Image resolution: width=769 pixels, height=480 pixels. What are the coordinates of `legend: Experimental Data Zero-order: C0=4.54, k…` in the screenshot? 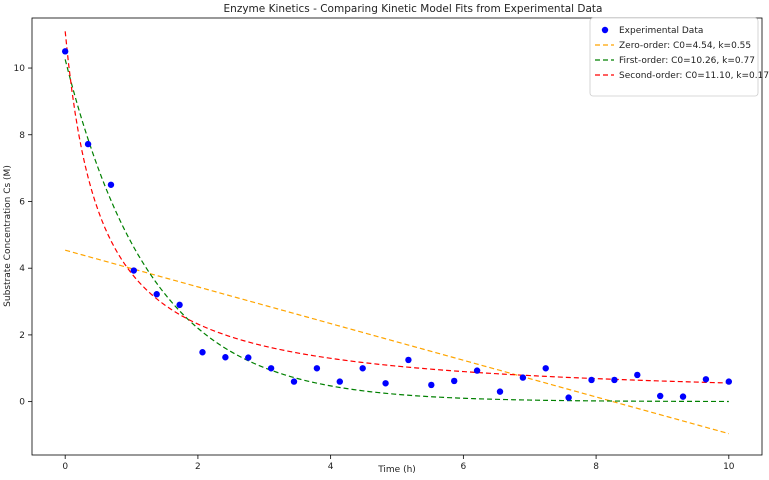 It's located at (679, 57).